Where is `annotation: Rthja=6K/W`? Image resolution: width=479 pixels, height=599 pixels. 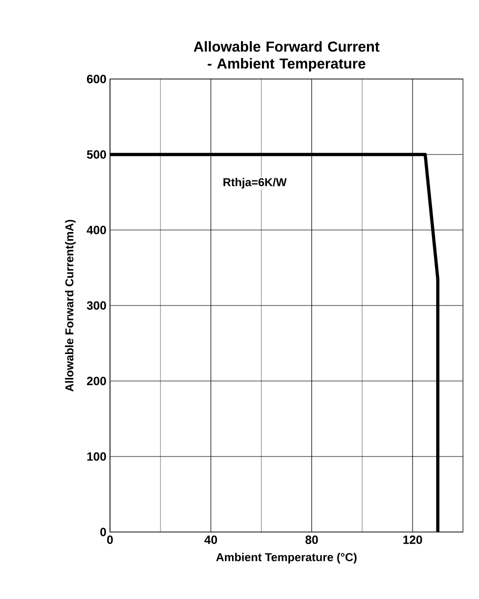
annotation: Rthja=6K/W is located at coordinates (255, 183).